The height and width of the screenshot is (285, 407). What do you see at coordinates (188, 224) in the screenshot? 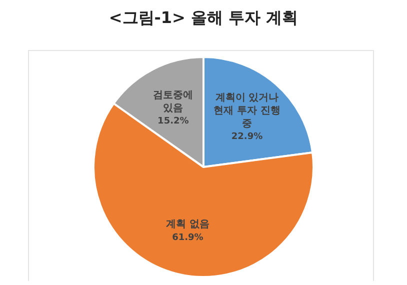
I see `slice-label: 계획 없음` at bounding box center [188, 224].